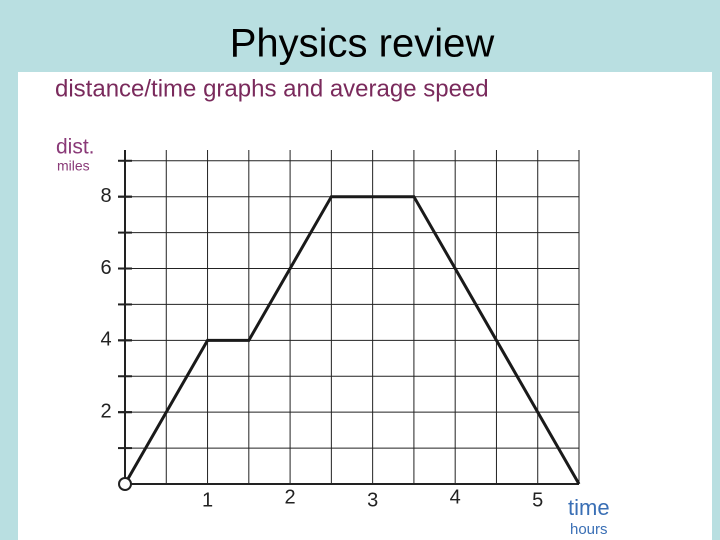 The image size is (720, 540). What do you see at coordinates (105, 411) in the screenshot?
I see `y-tick-label: 2` at bounding box center [105, 411].